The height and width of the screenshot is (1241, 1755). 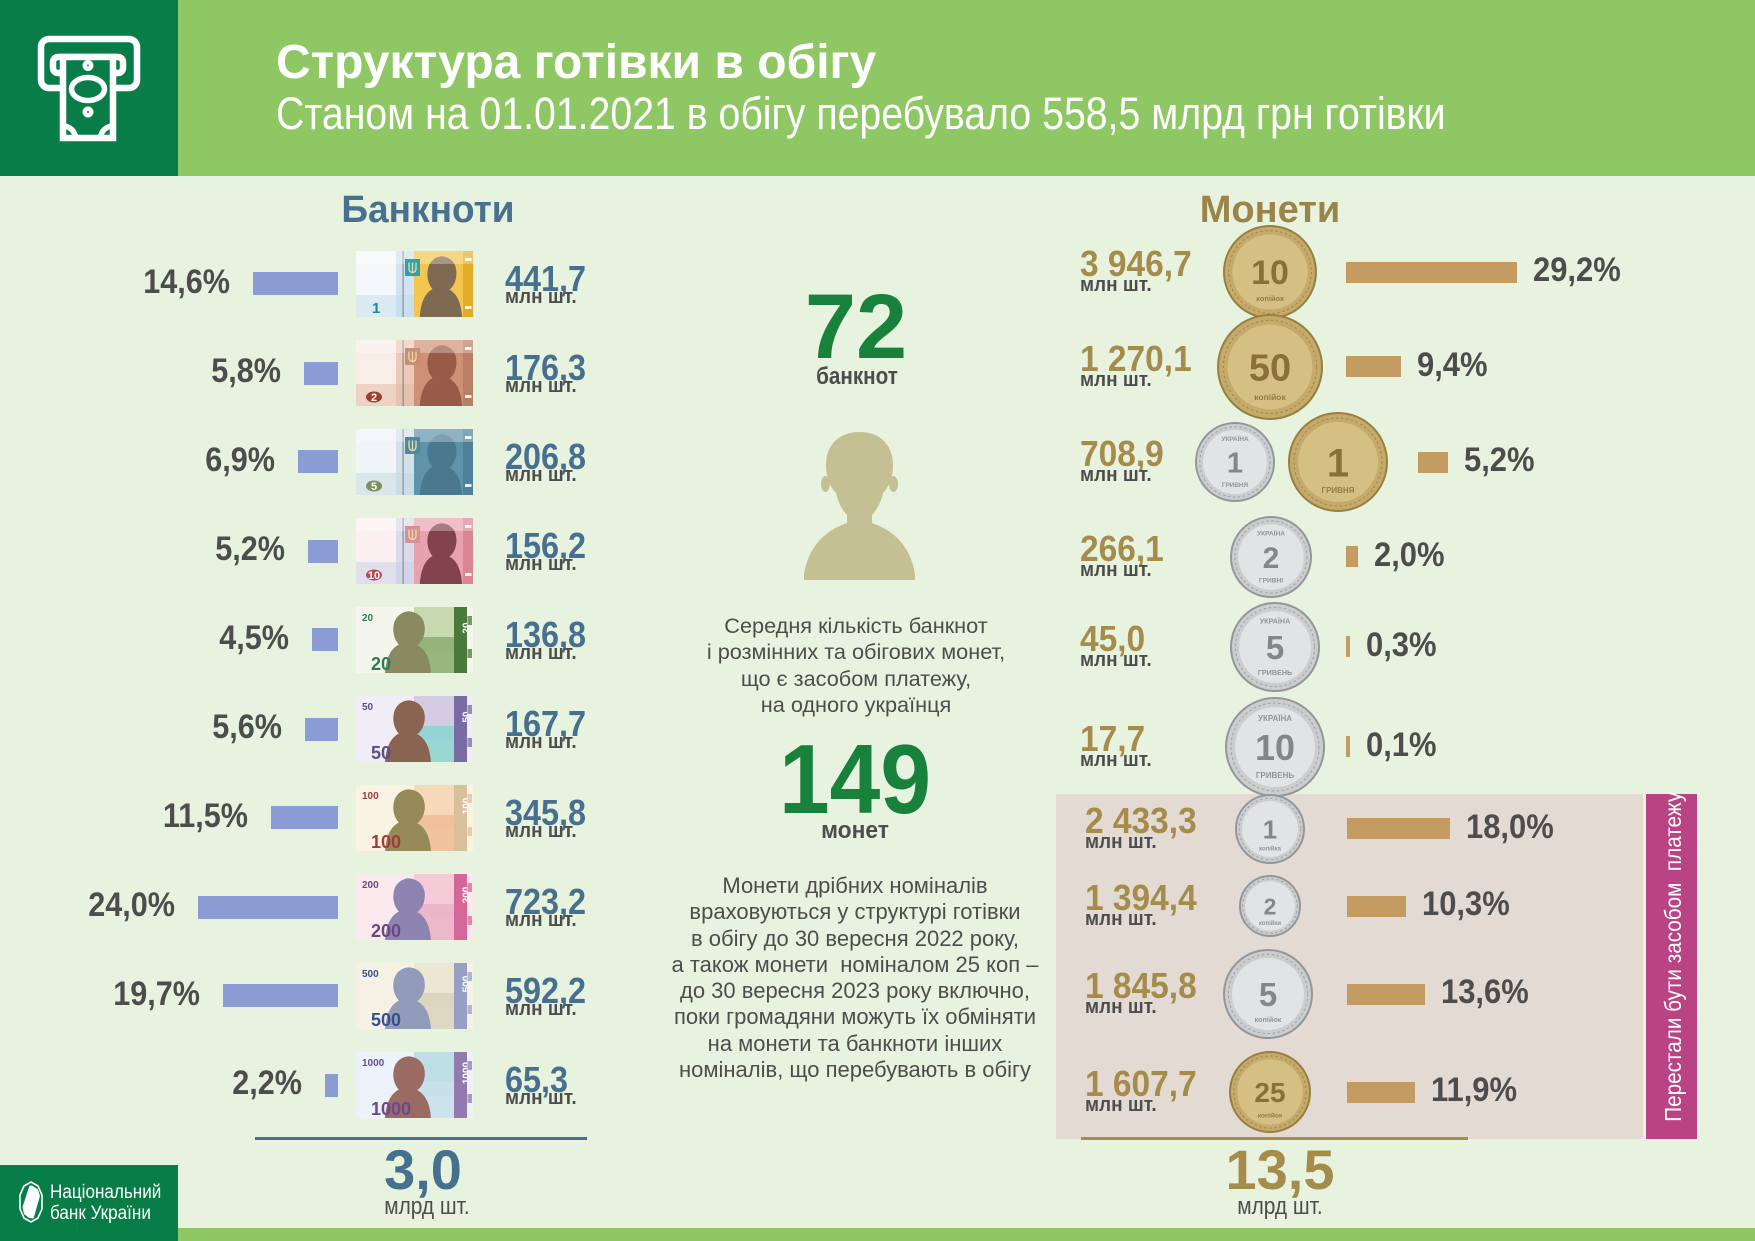 What do you see at coordinates (1271, 580) in the screenshot?
I see `svg-text: ГРИВНІ` at bounding box center [1271, 580].